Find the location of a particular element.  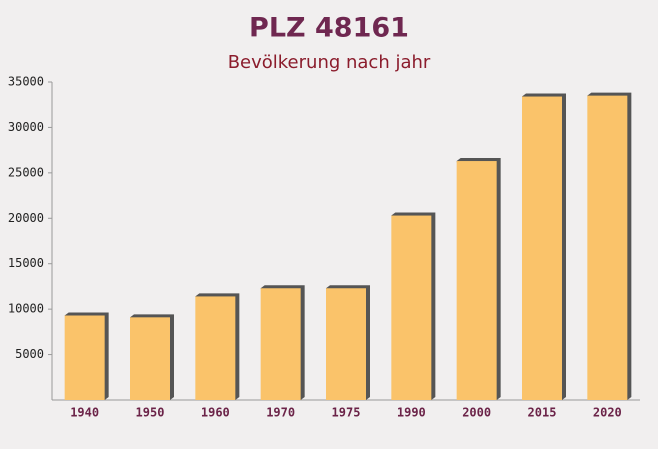

x-tick-label: 1990 is located at coordinates (411, 413).